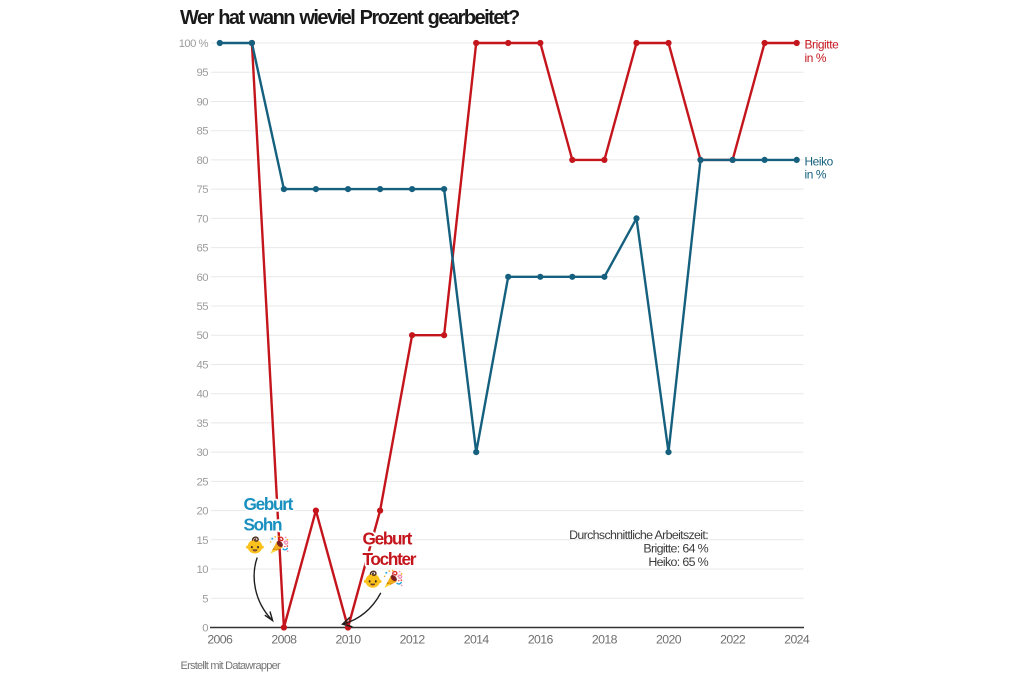 The image size is (1024, 680). What do you see at coordinates (638, 535) in the screenshot?
I see `svg-text: Durchschnittliche Arbeitszeit:` at bounding box center [638, 535].